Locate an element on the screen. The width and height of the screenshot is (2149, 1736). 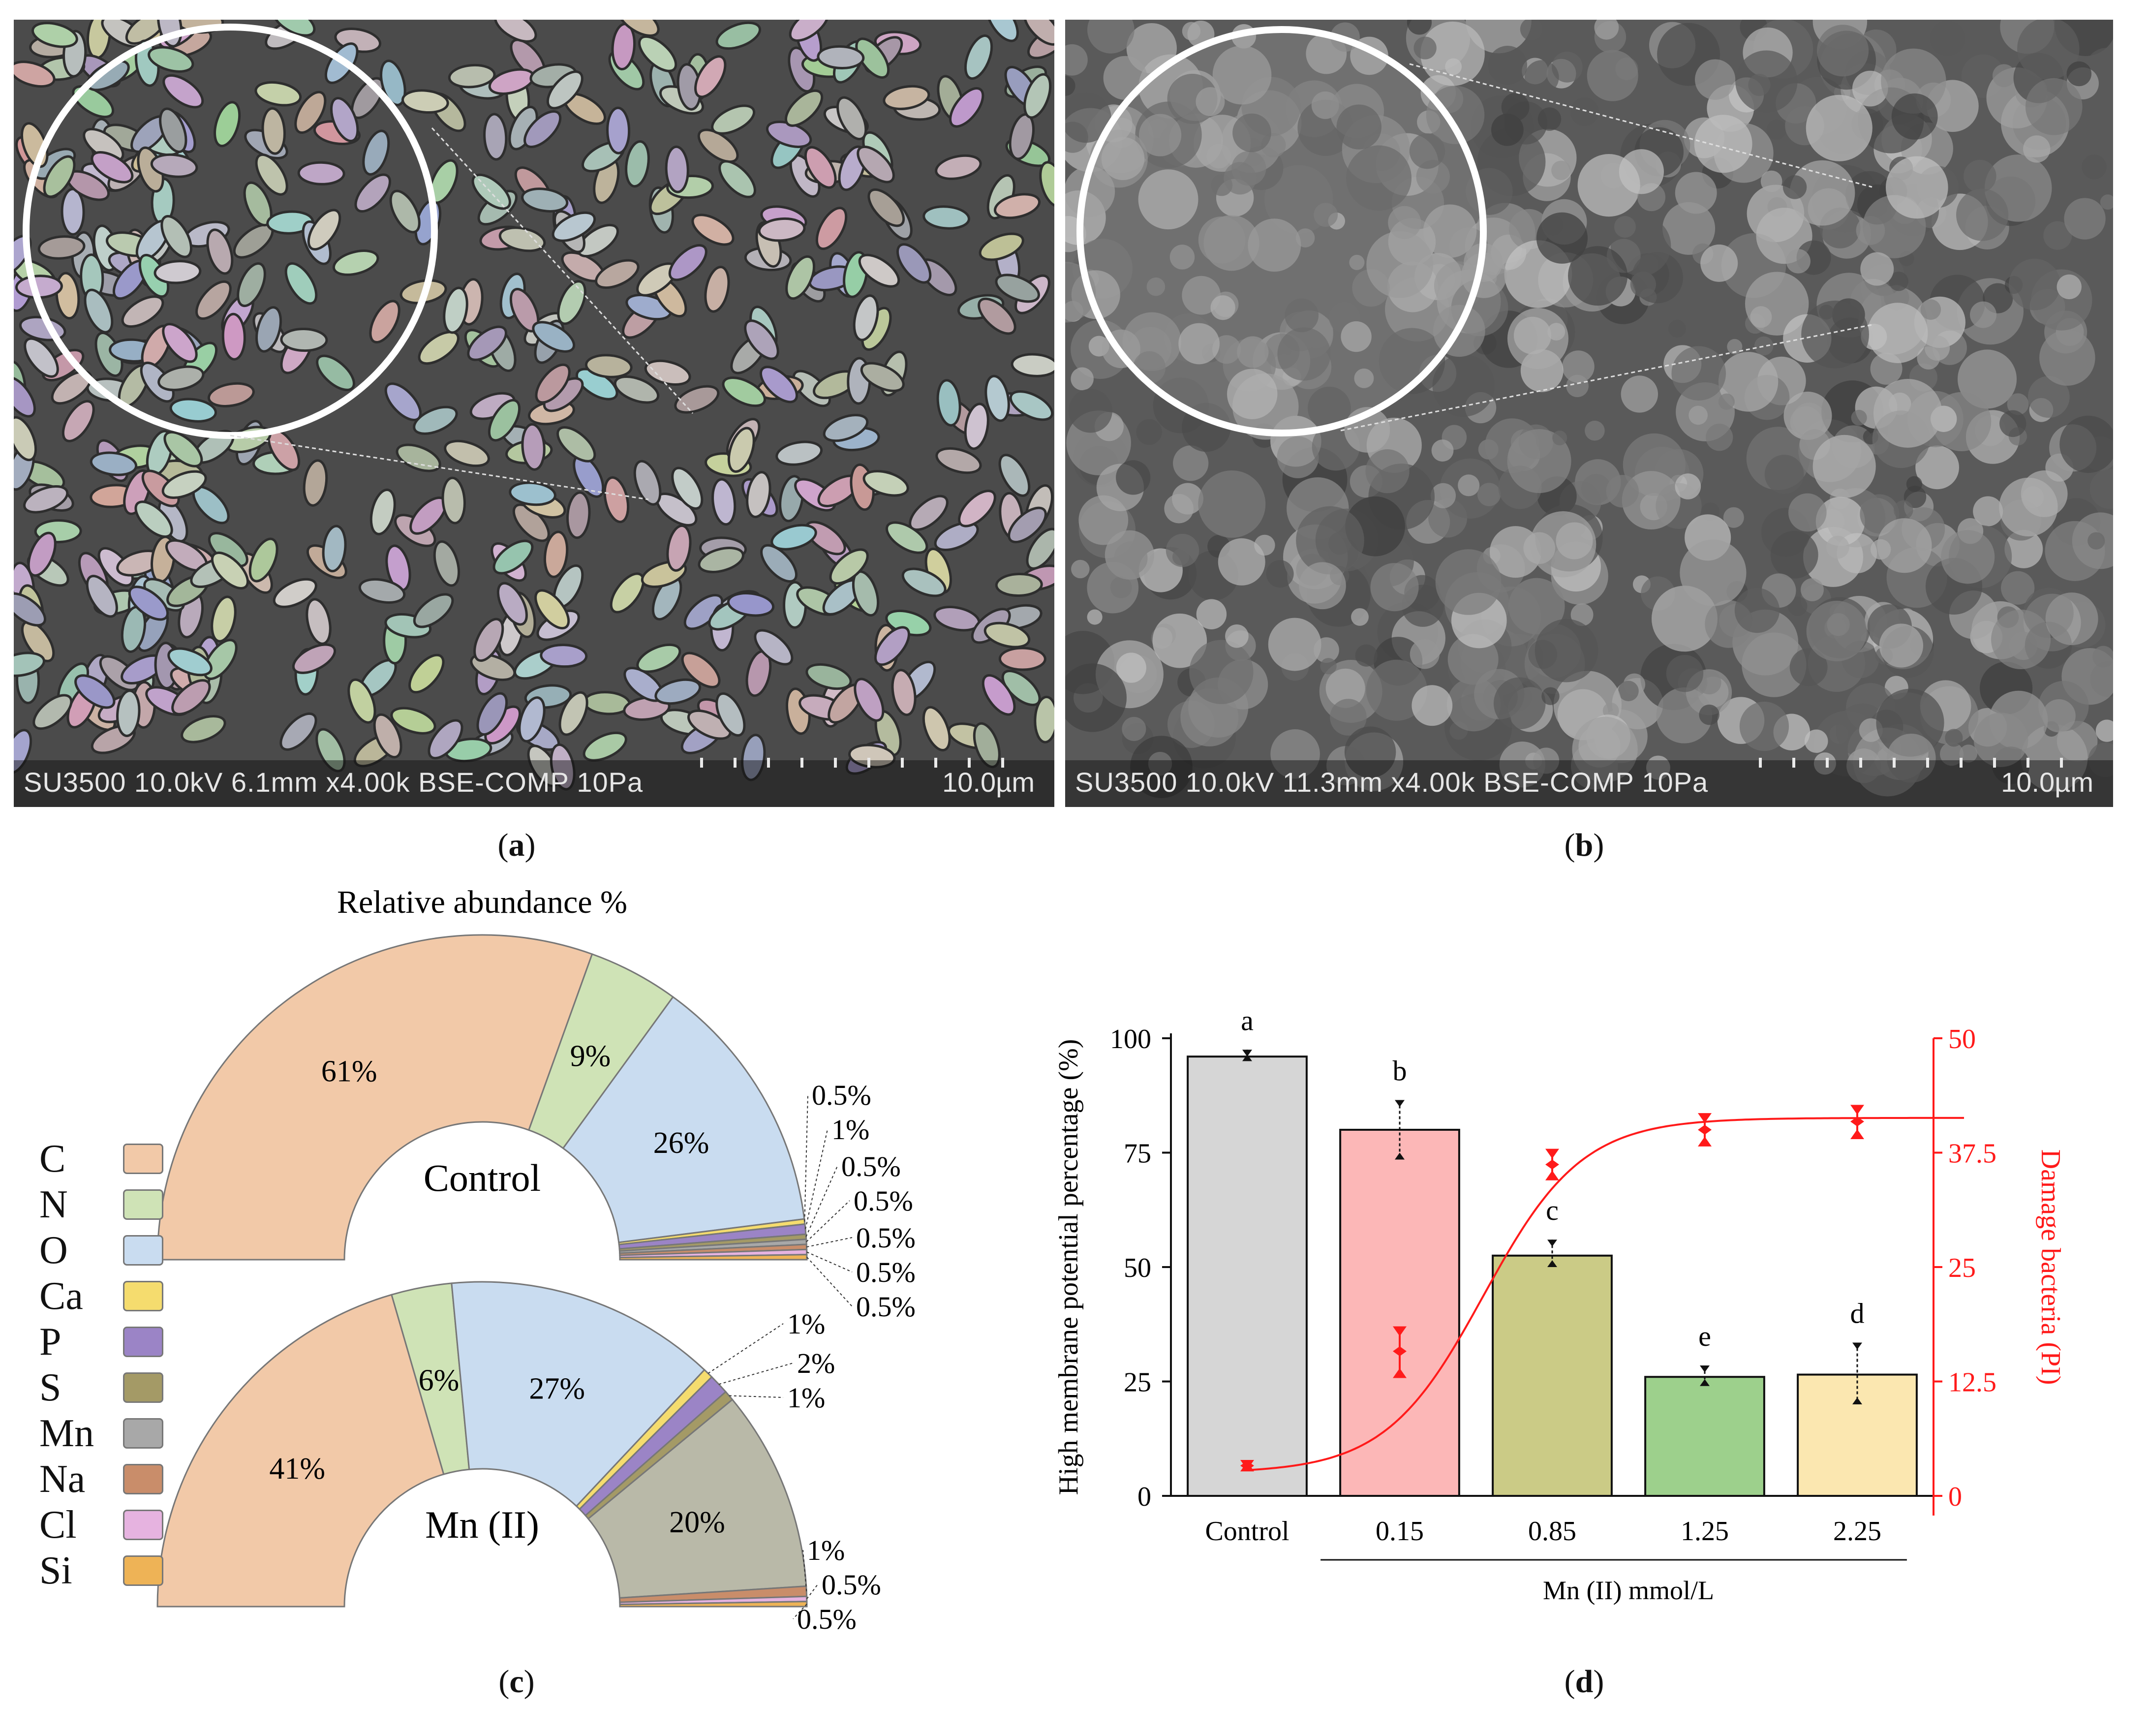
zoom-fill is located at coordinates (1281, 231).